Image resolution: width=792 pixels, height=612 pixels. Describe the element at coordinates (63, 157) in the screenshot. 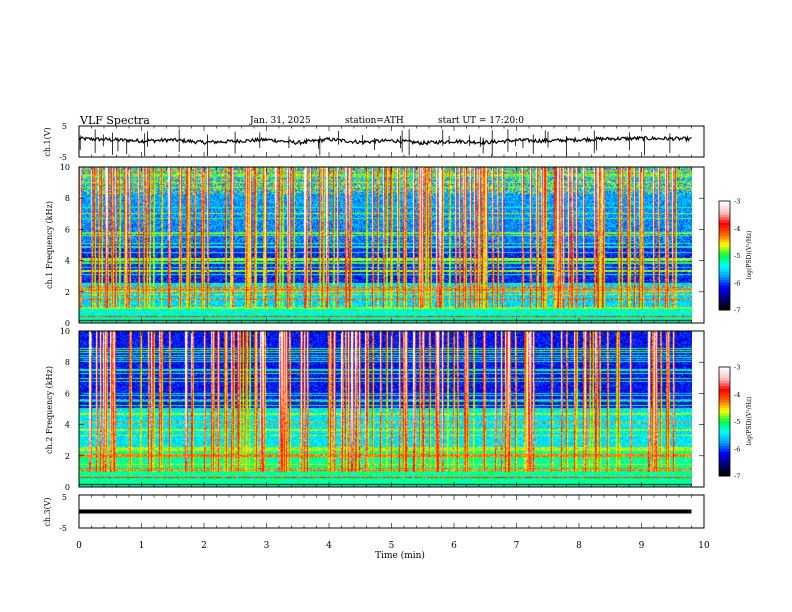

I see `ch1-ytick-bottom: -5` at that location.